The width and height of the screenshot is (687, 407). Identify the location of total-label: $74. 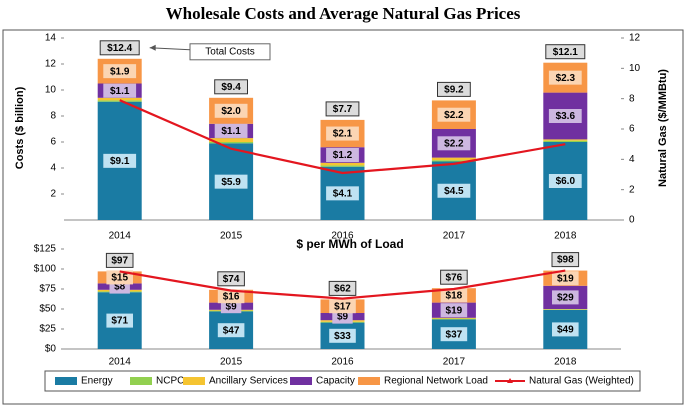
(231, 279).